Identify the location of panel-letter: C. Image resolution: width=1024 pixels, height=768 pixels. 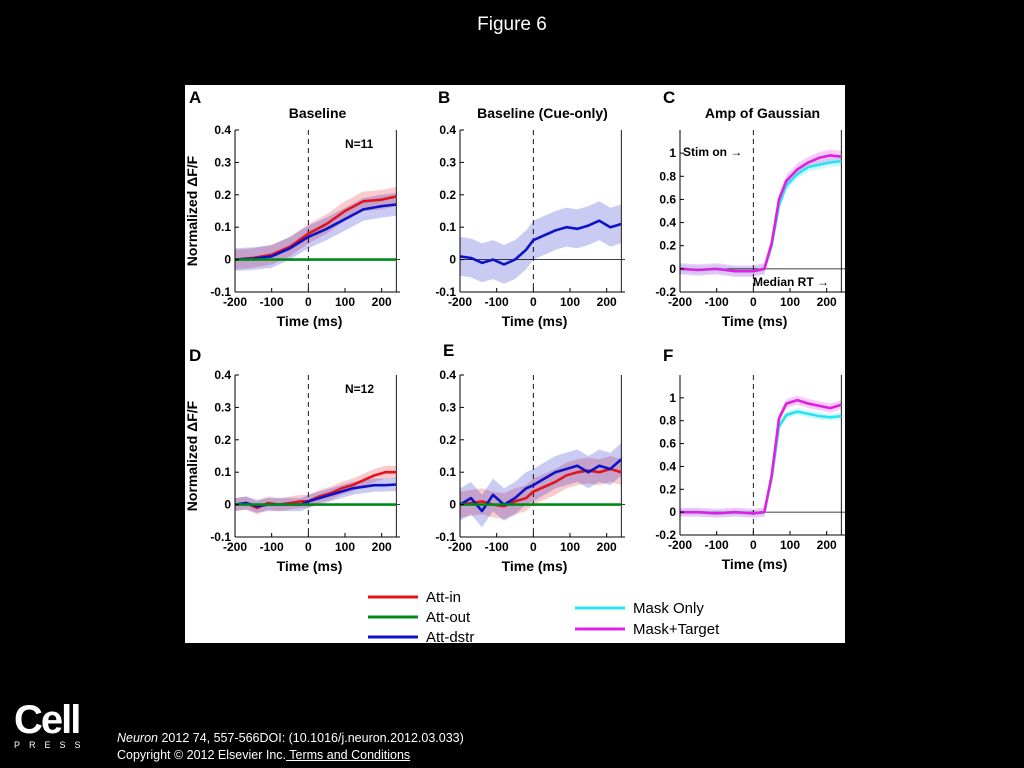
(669, 97).